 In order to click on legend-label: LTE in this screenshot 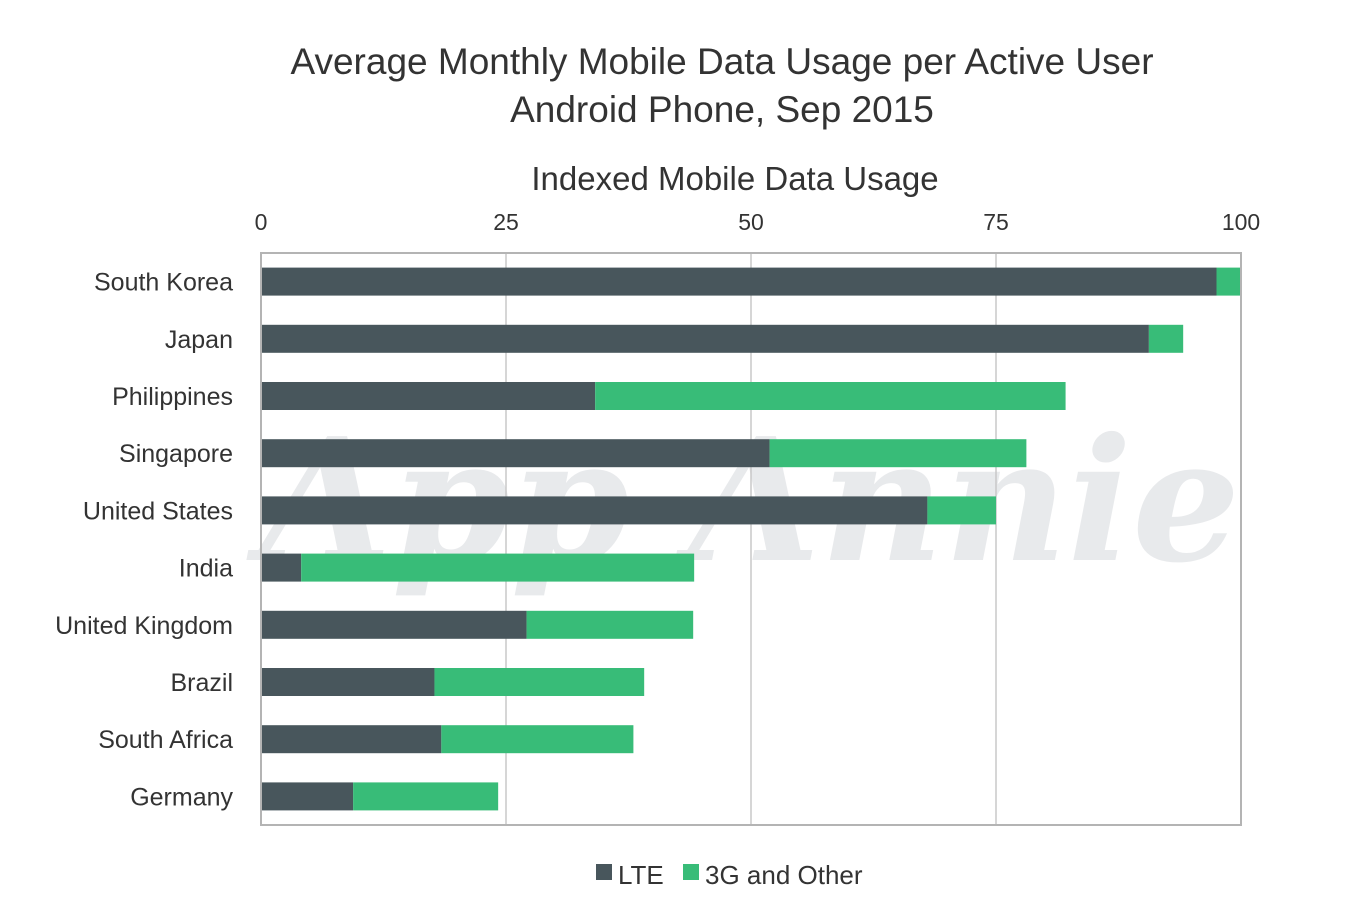, I will do `click(641, 875)`.